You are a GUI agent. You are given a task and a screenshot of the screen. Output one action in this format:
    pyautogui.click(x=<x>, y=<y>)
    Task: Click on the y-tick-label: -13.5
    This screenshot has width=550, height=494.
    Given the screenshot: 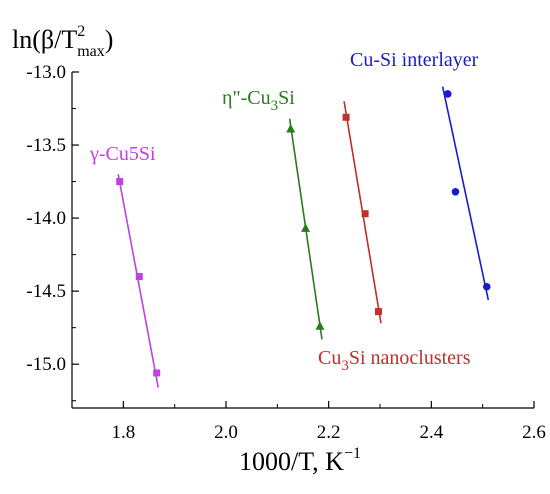 What is the action you would take?
    pyautogui.click(x=46, y=145)
    